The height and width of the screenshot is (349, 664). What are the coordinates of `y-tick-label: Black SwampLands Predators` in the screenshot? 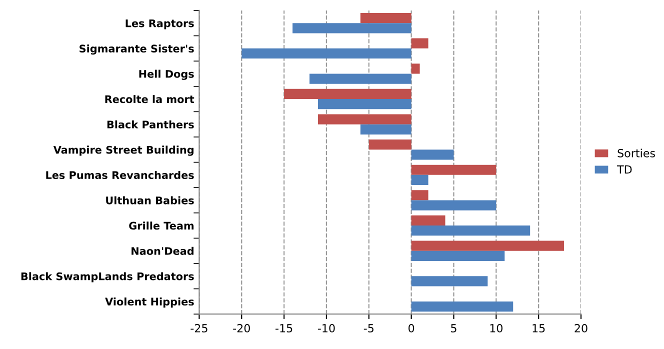 It's located at (107, 277).